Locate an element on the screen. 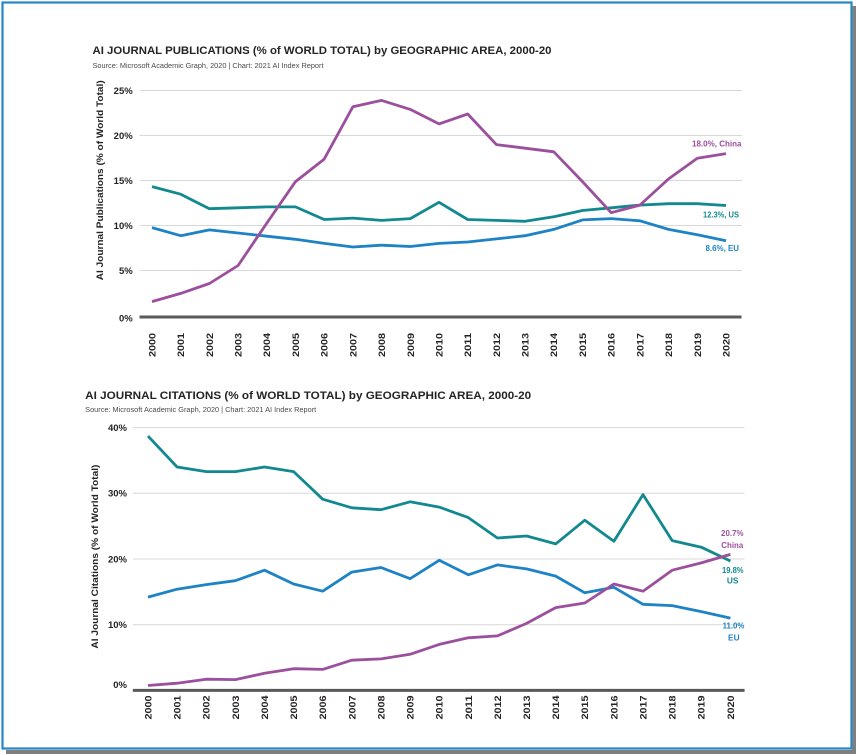 The image size is (856, 754). svg-text: 15% is located at coordinates (124, 181).